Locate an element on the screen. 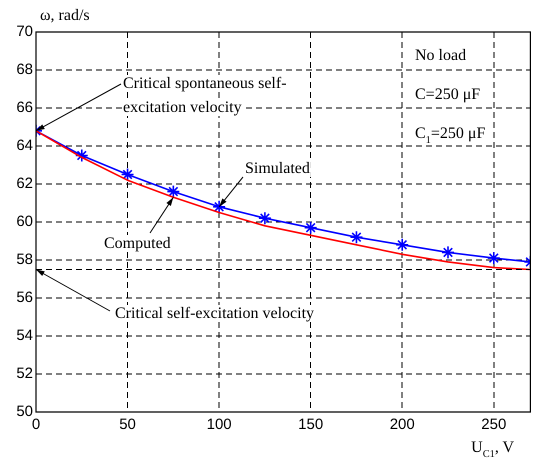  y-tick-label: 56 is located at coordinates (24, 297).